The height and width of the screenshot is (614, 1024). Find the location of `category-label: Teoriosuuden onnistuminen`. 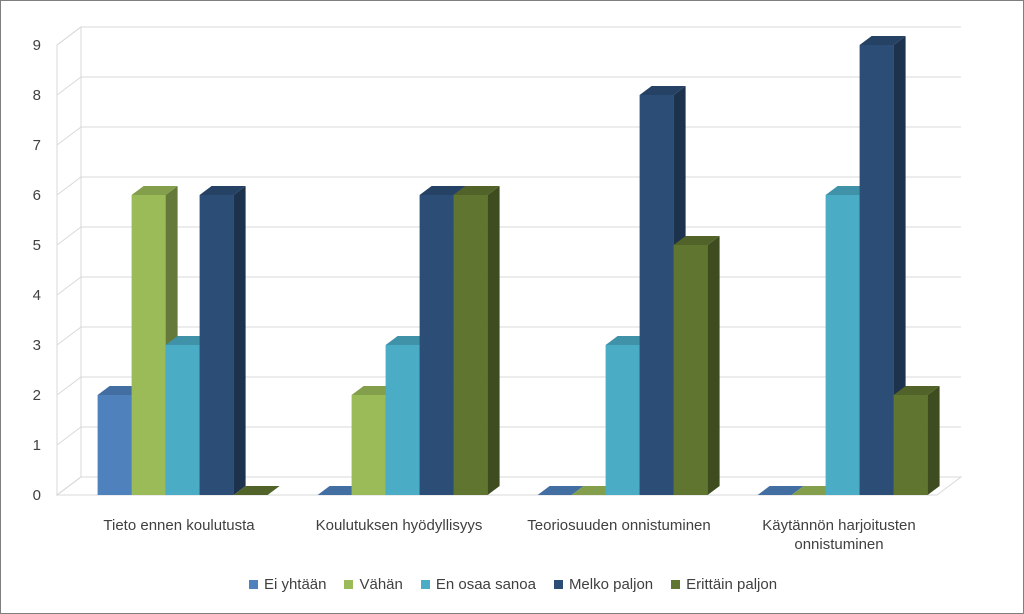

category-label: Teoriosuuden onnistuminen is located at coordinates (618, 525).